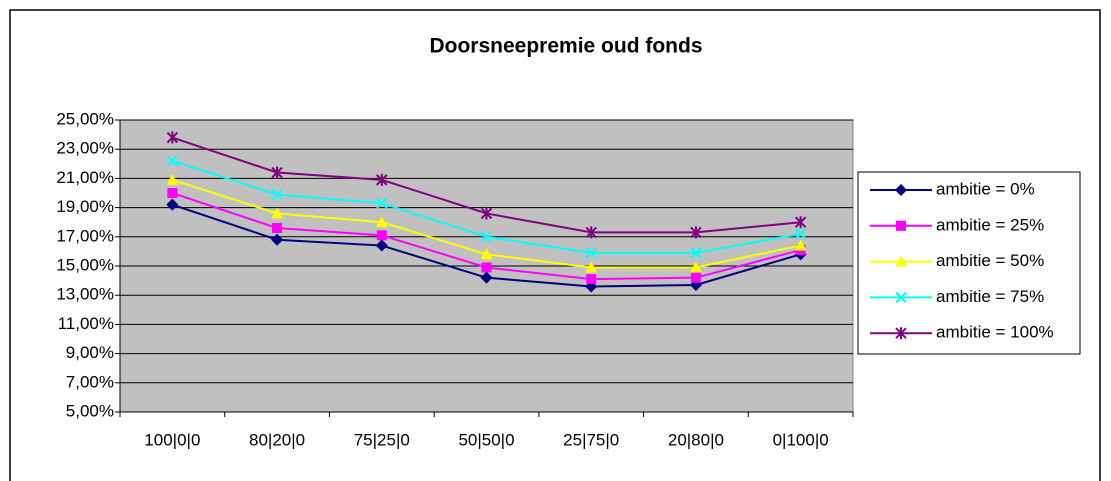 The width and height of the screenshot is (1111, 481). What do you see at coordinates (90, 410) in the screenshot?
I see `y-tick-label: 5,00%` at bounding box center [90, 410].